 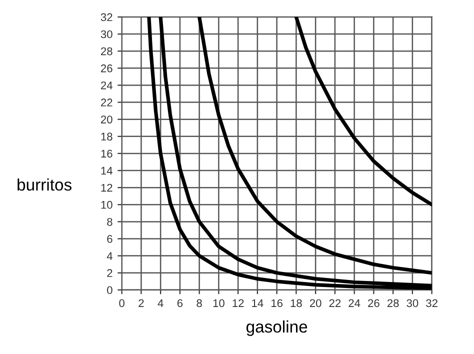 I want to click on x-tick-label: 12, so click(x=238, y=303).